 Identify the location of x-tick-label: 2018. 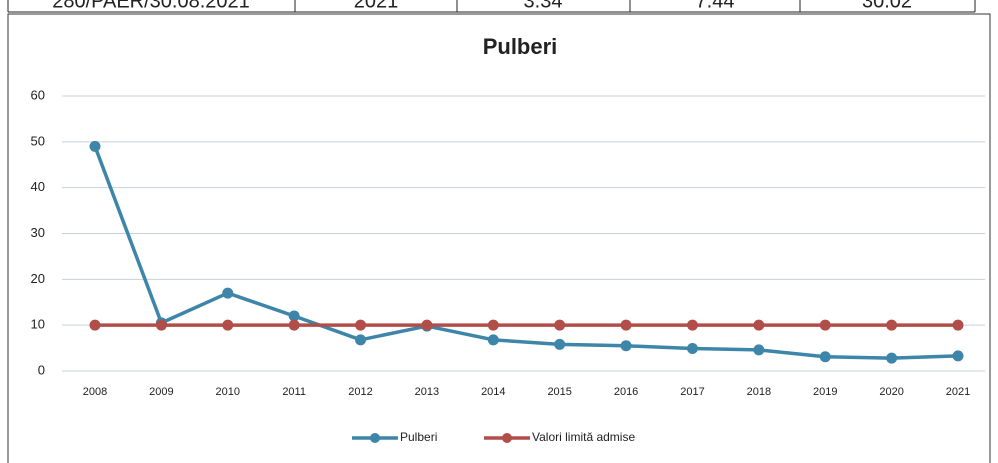
(759, 392).